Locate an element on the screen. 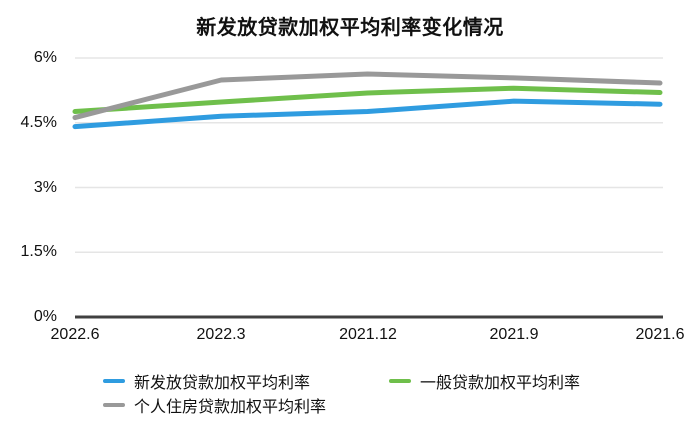 Image resolution: width=700 pixels, height=426 pixels. legend-label: 一般贷款加权平均利率 is located at coordinates (500, 383).